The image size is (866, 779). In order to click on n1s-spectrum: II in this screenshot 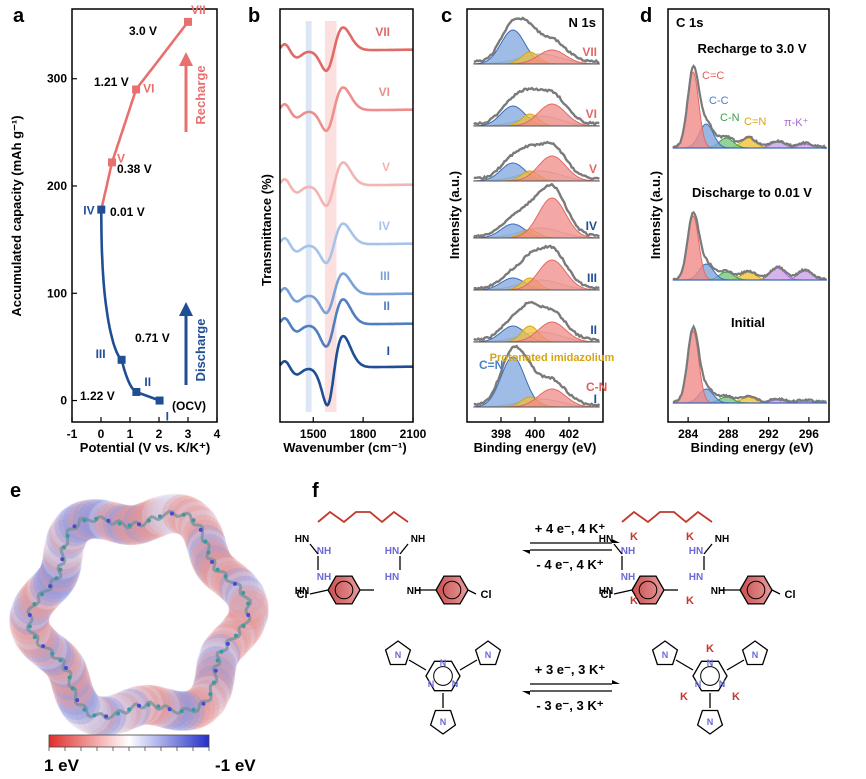, I will do `click(536, 321)`.